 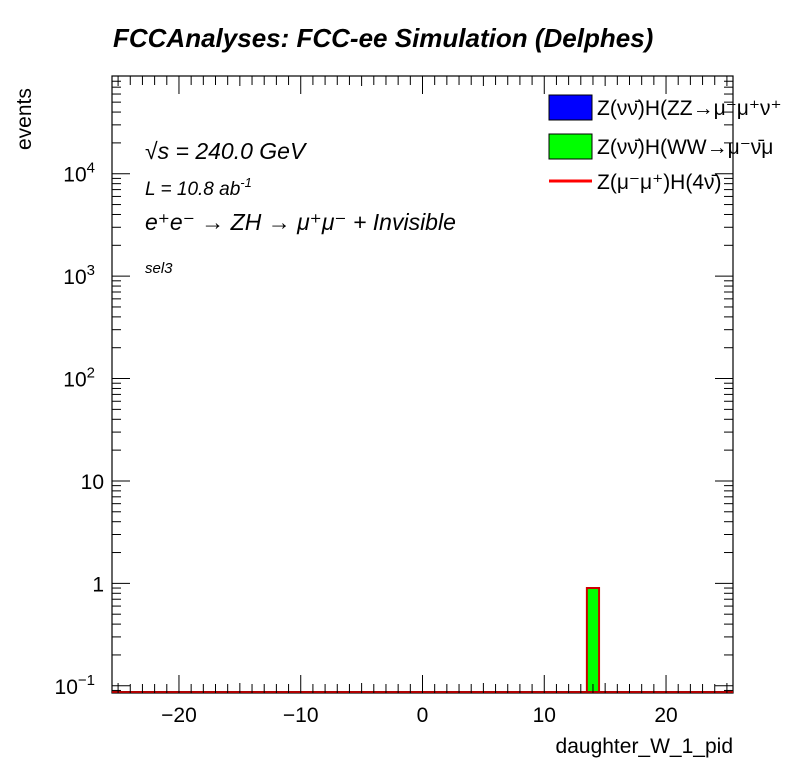 I want to click on luminosity-annotation: L = 10.8 ab-1, so click(x=198, y=187).